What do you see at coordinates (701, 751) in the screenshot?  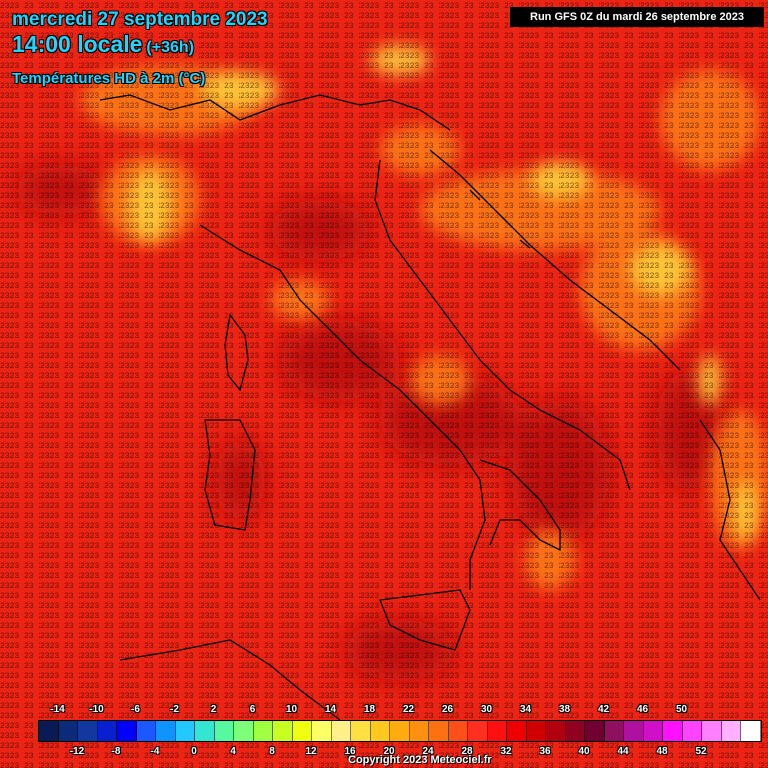 I see `scale-label-bottom: 52` at bounding box center [701, 751].